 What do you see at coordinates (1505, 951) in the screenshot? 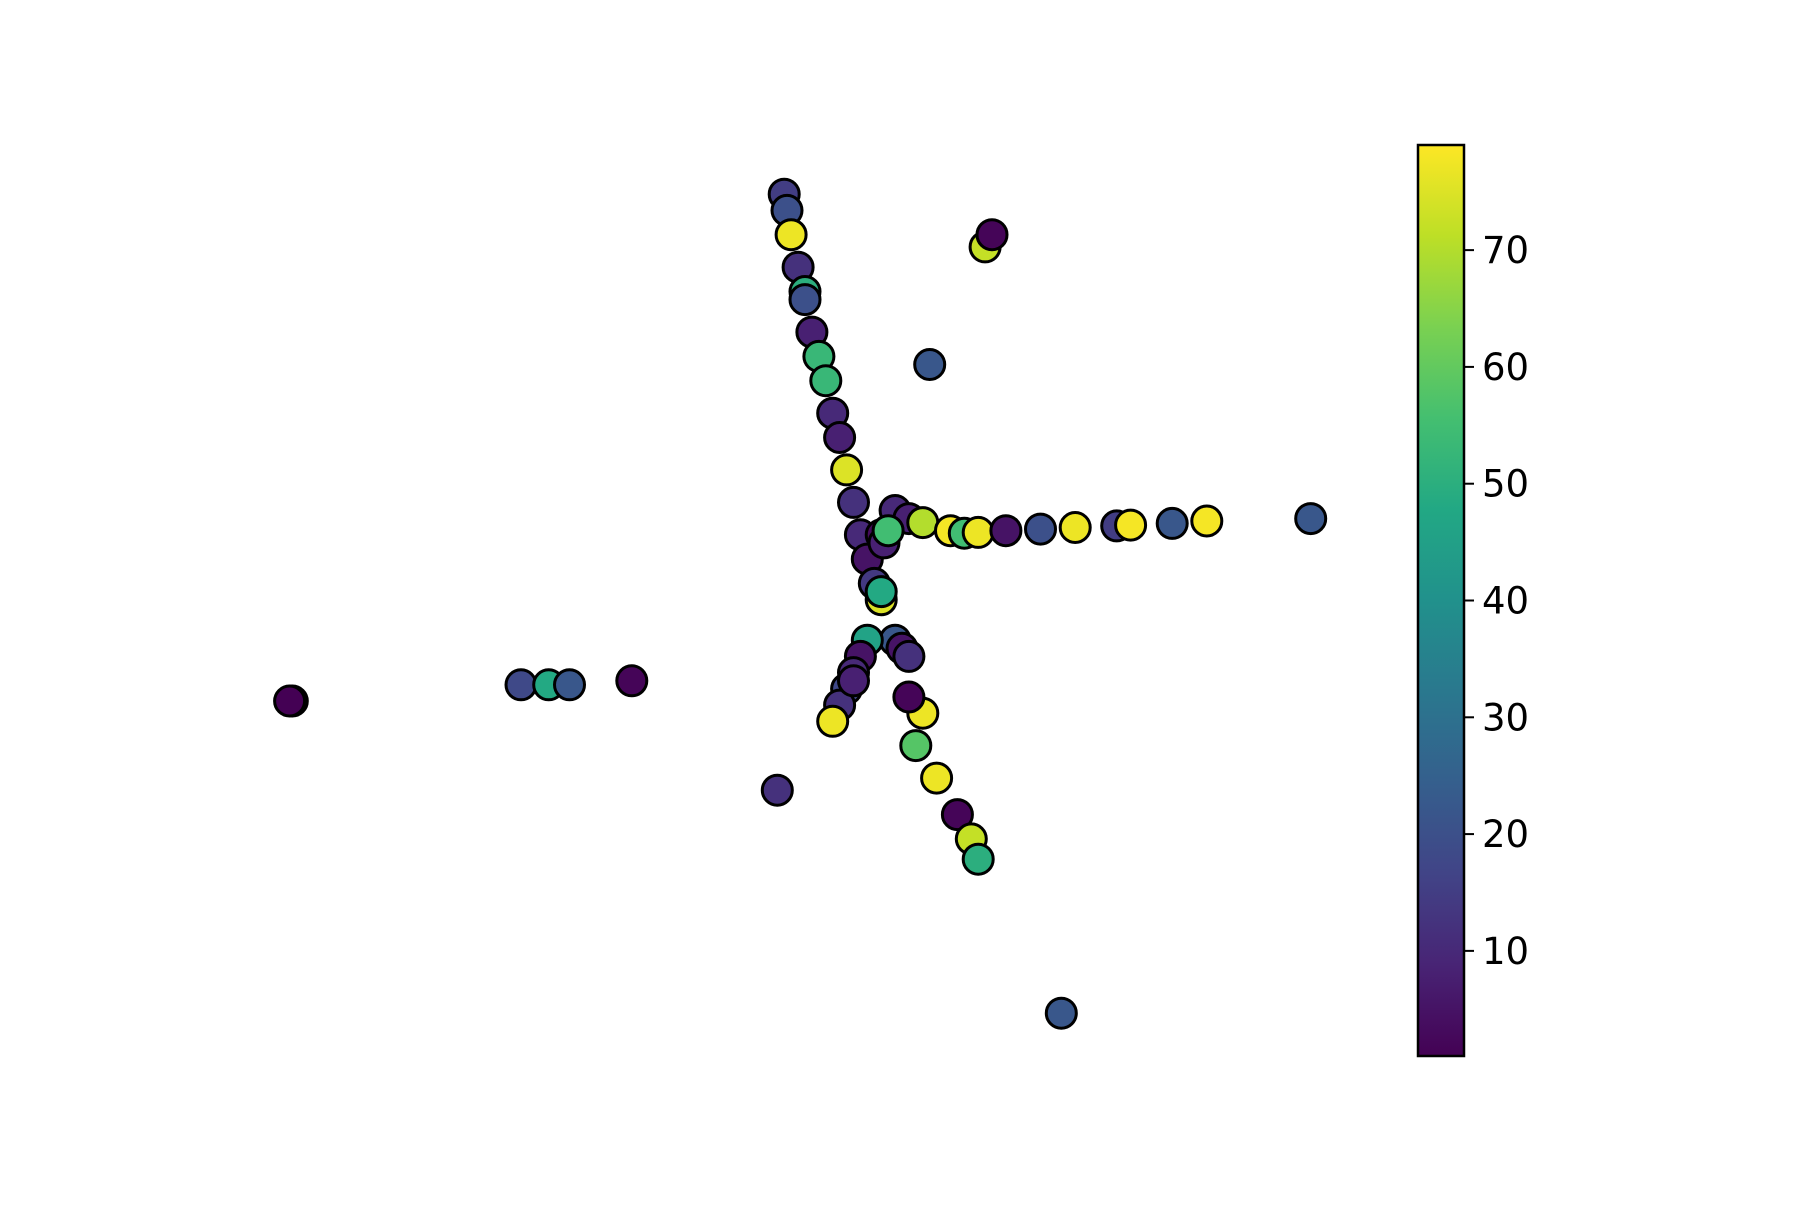
I see `colorbar-tick-label: 10` at bounding box center [1505, 951].